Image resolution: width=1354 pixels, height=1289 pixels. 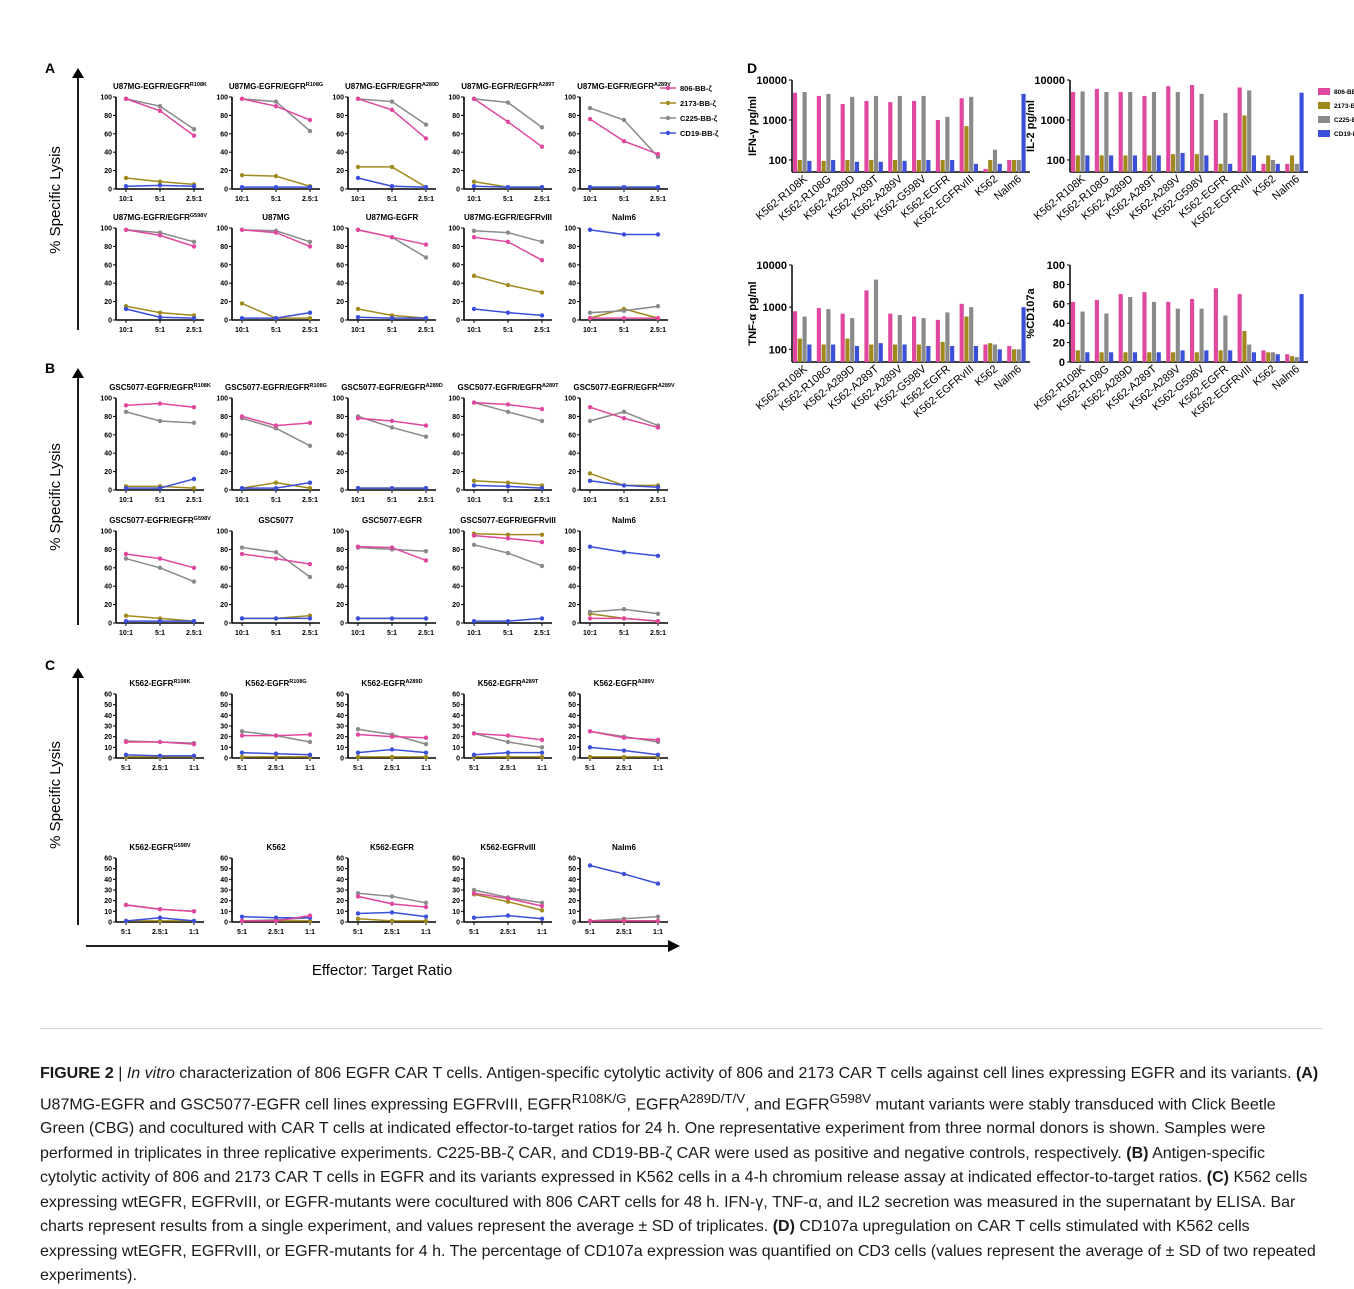 I want to click on y-axis-label-b: % Specific Lysis, so click(x=55, y=497).